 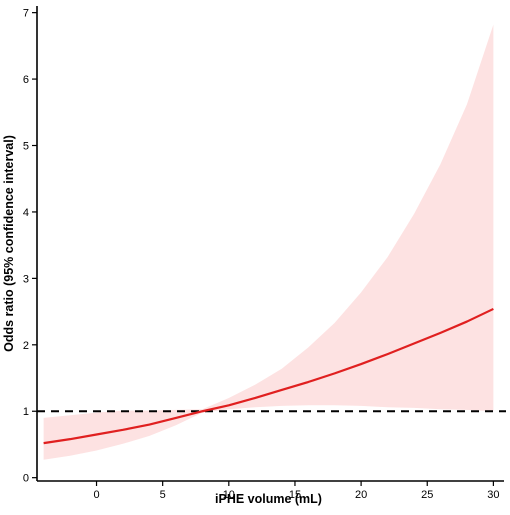 I want to click on y-tick-label: 2, so click(x=26, y=346).